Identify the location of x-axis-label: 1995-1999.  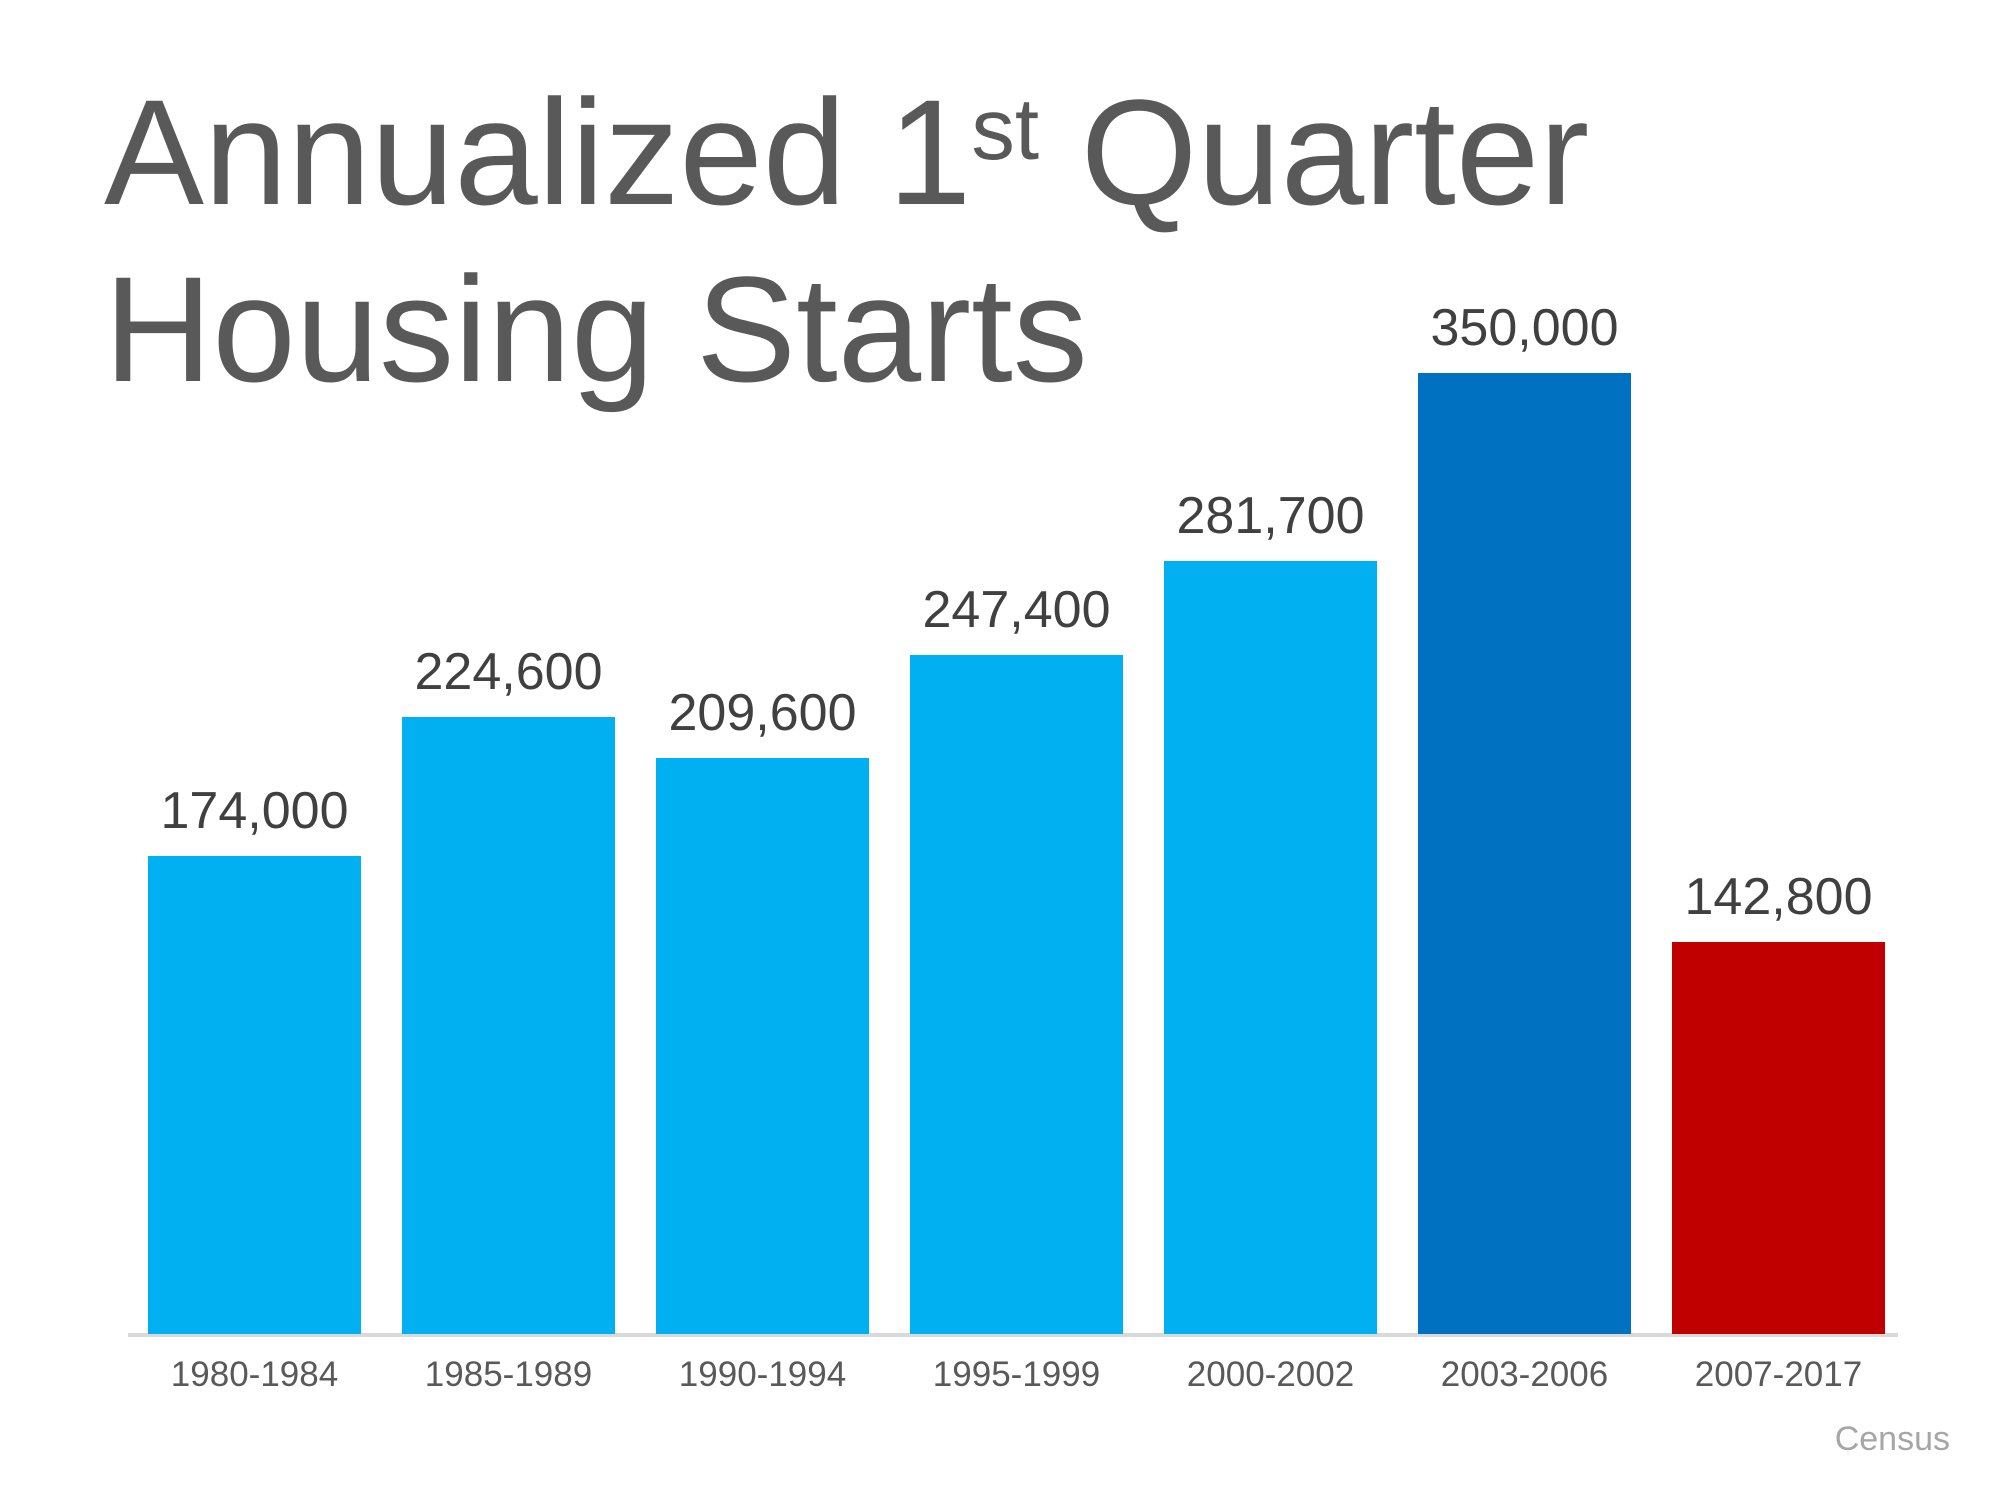
(1016, 1374).